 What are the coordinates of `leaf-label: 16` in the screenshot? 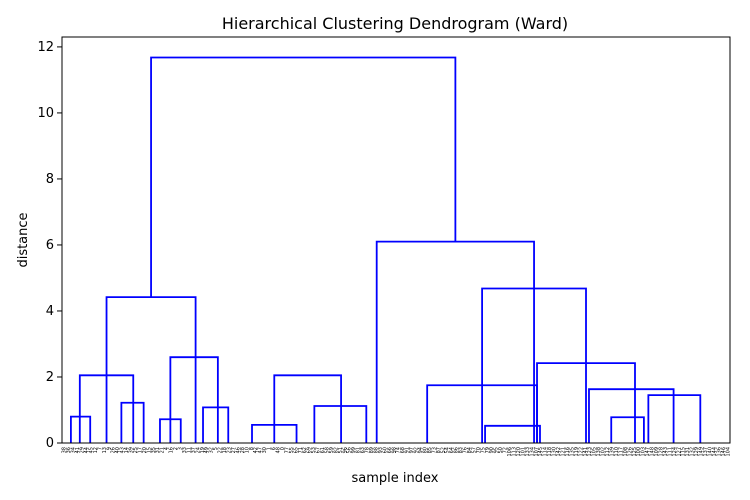 It's located at (172, 450).